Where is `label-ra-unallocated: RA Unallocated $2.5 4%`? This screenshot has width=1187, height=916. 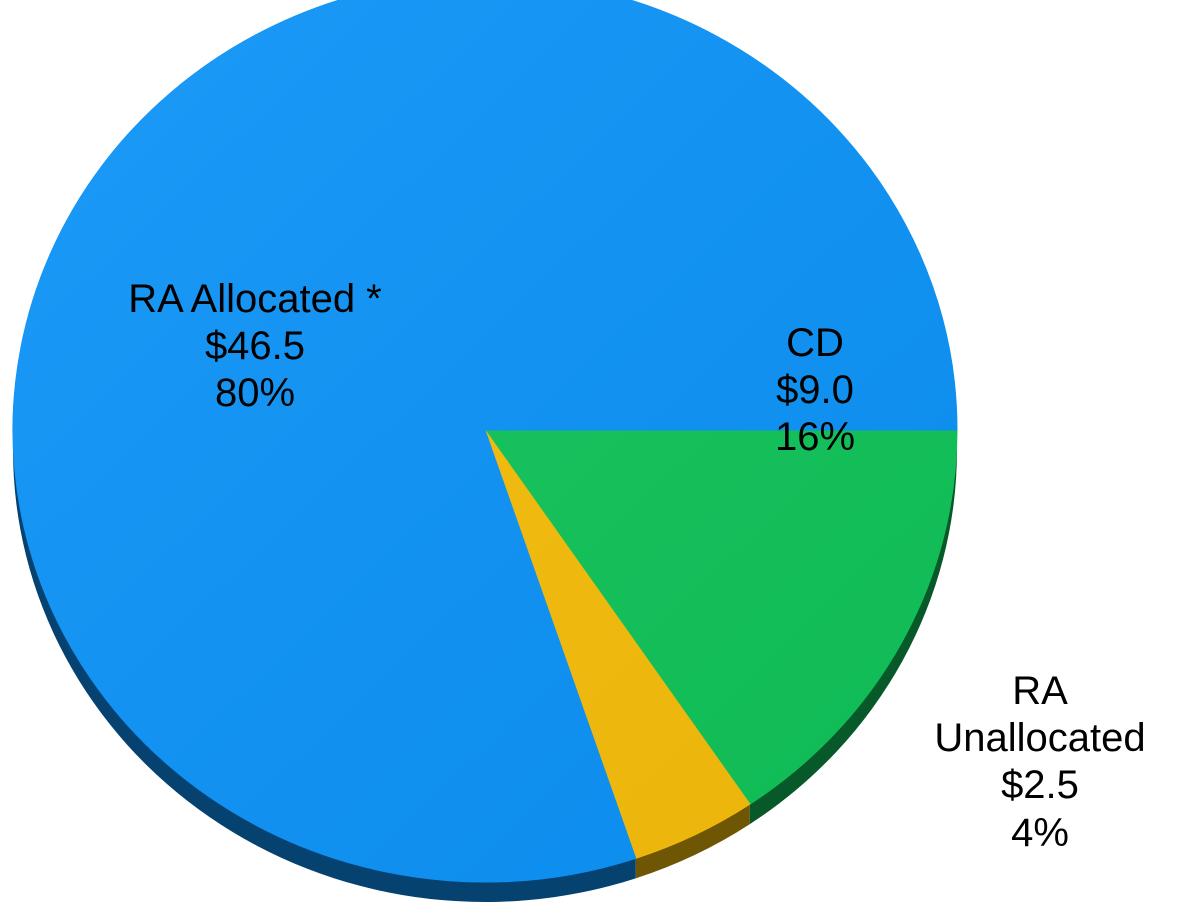
label-ra-unallocated: RA Unallocated $2.5 4% is located at coordinates (1040, 762).